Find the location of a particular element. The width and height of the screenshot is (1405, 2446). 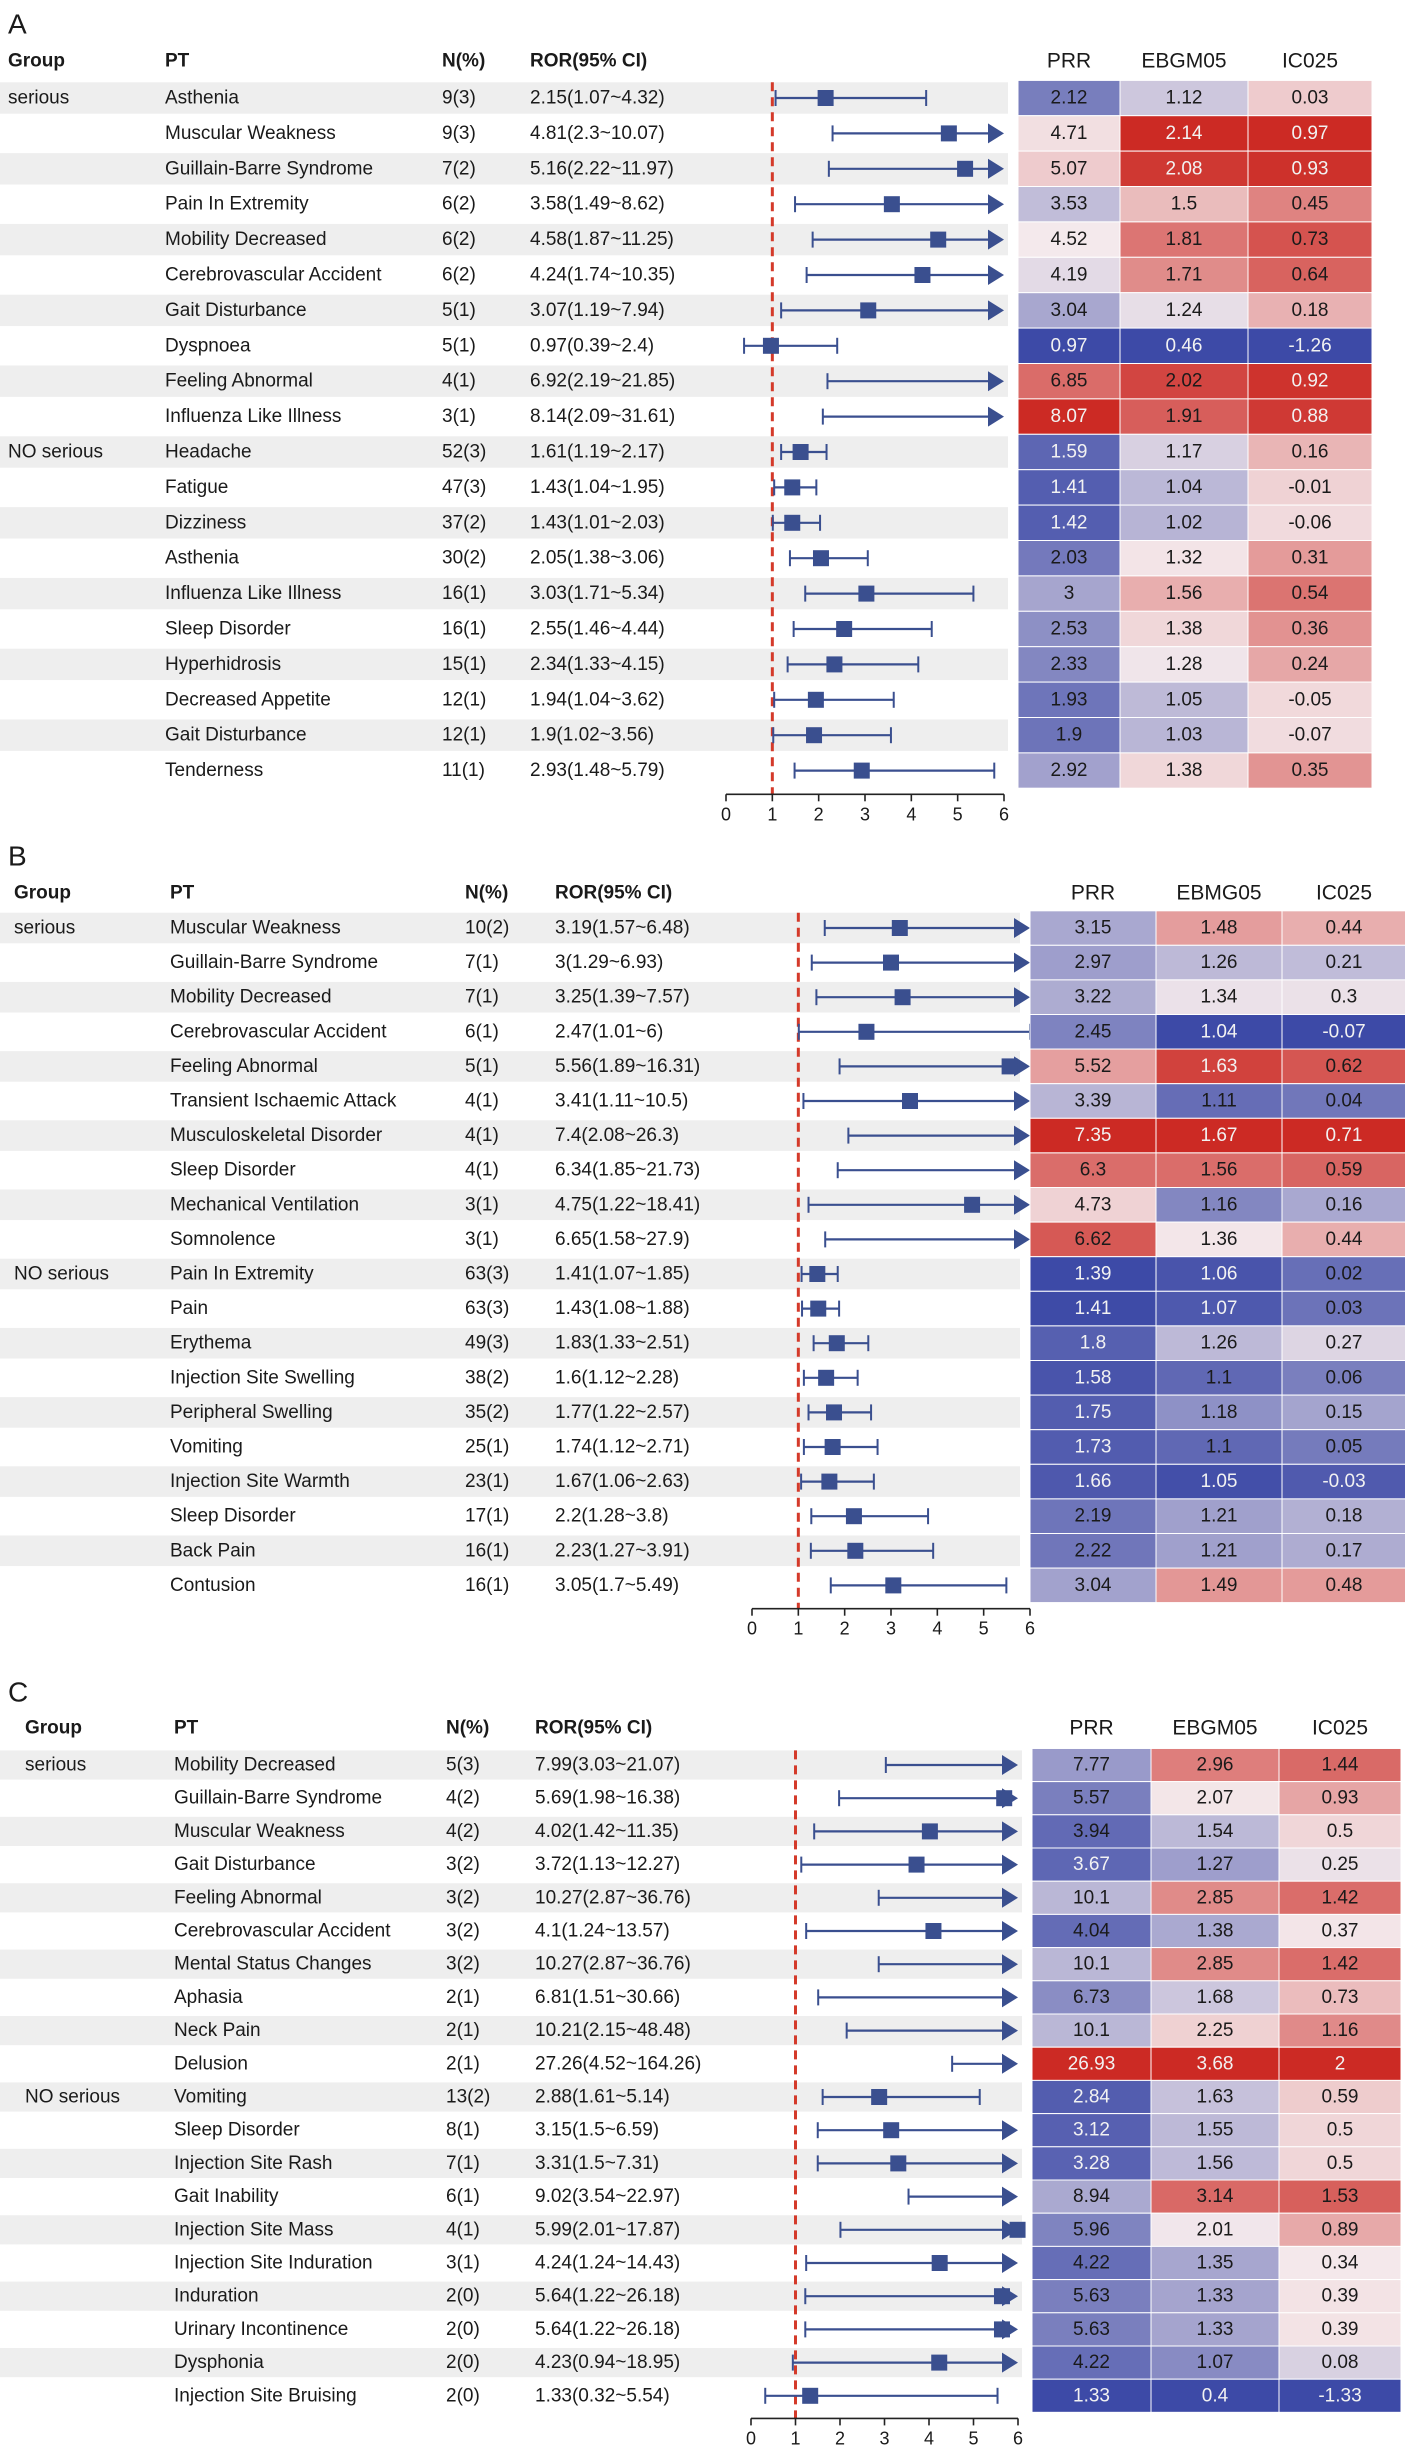

n-value: 63(3) is located at coordinates (487, 1308).